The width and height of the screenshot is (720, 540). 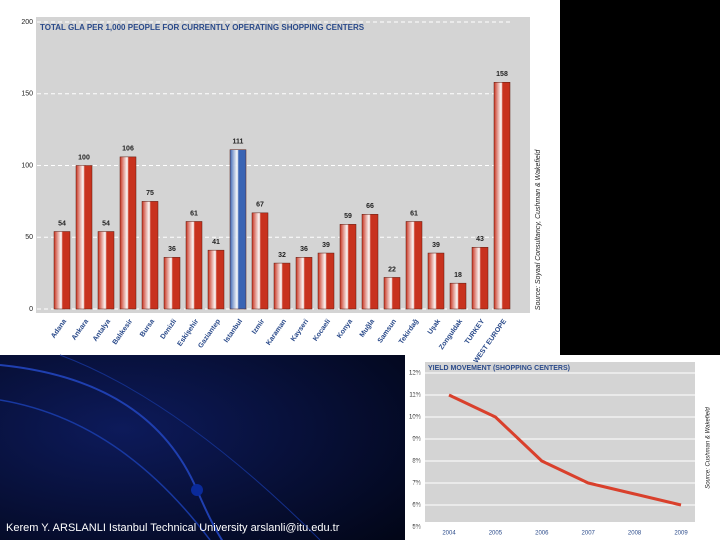 What do you see at coordinates (392, 269) in the screenshot?
I see `data-label: 22` at bounding box center [392, 269].